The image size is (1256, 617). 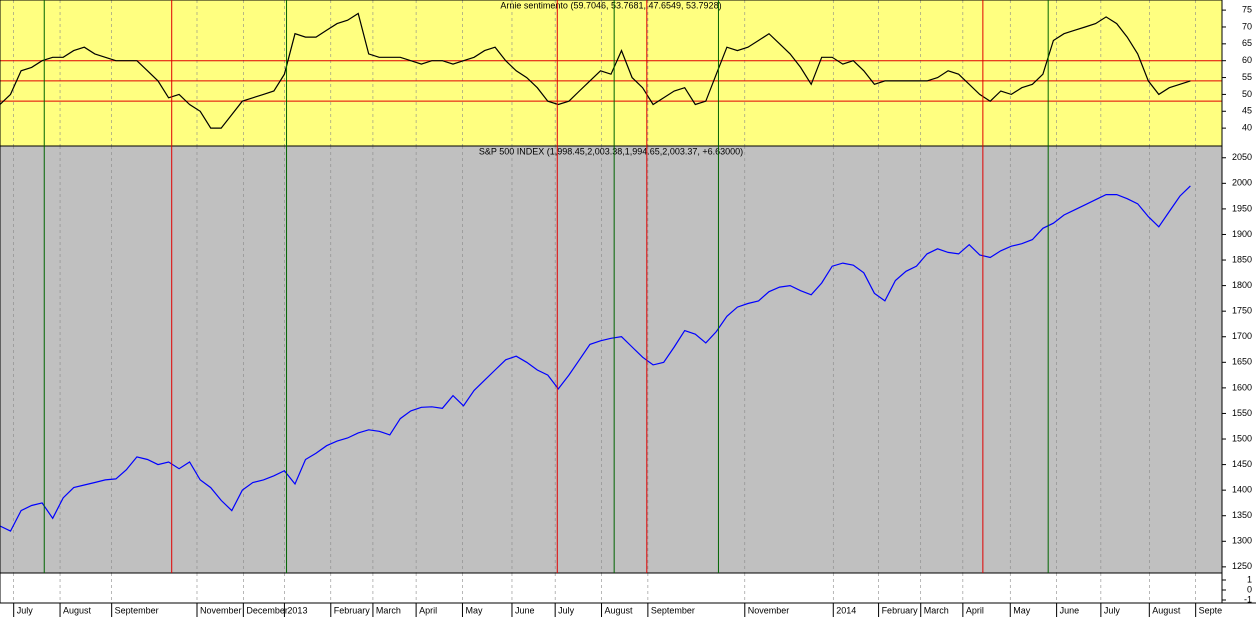 What do you see at coordinates (1242, 183) in the screenshot?
I see `y-tick-label: 2000` at bounding box center [1242, 183].